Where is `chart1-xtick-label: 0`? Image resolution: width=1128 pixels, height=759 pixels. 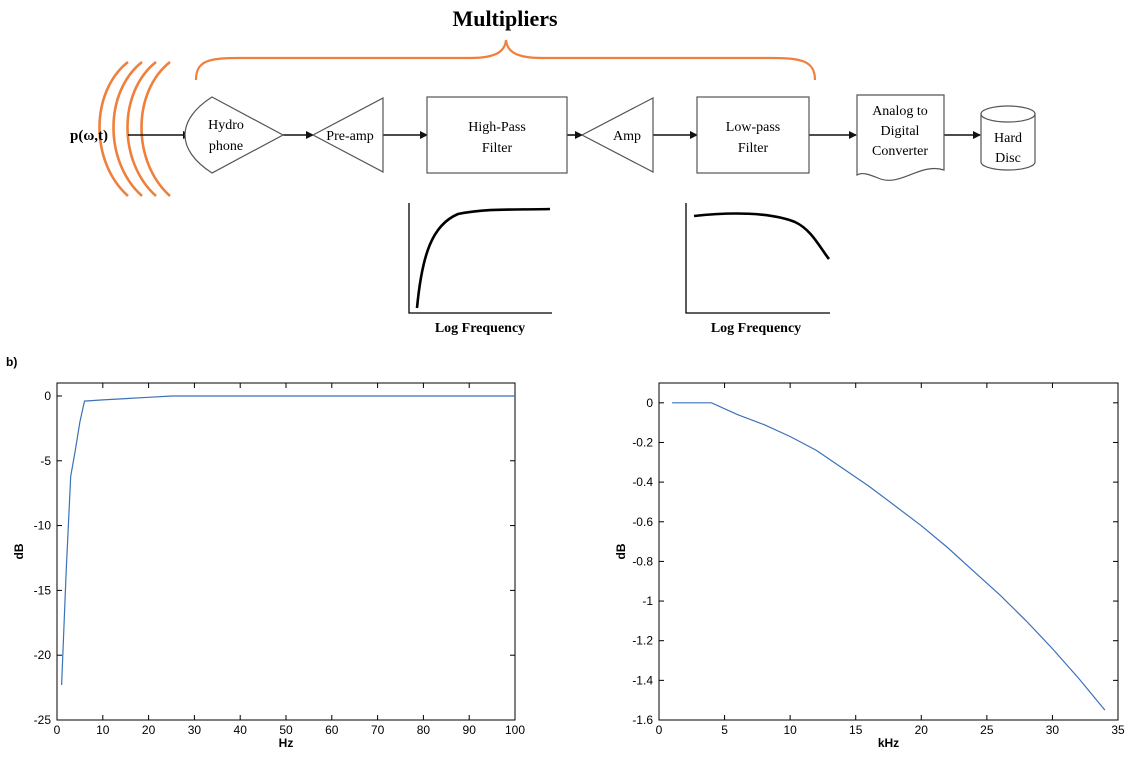
chart1-xtick-label: 0 is located at coordinates (57, 730).